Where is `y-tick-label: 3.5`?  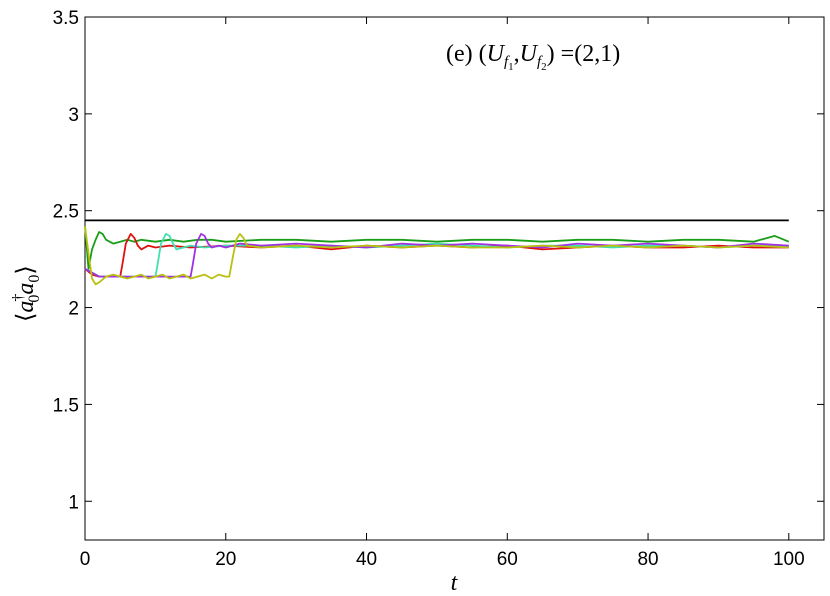
y-tick-label: 3.5 is located at coordinates (66, 18).